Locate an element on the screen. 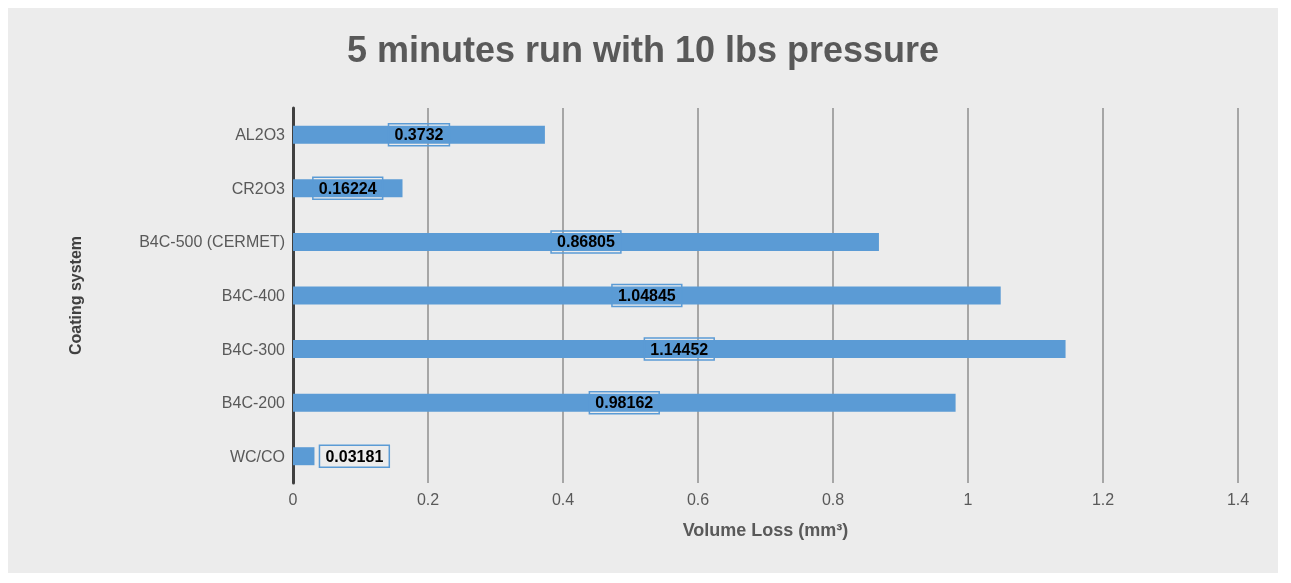  y-tick-label: B4C-400 is located at coordinates (253, 295).